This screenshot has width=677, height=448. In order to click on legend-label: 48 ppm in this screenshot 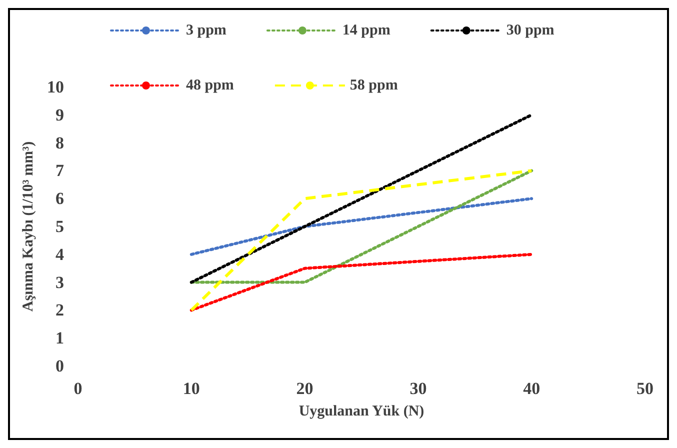, I will do `click(210, 86)`.